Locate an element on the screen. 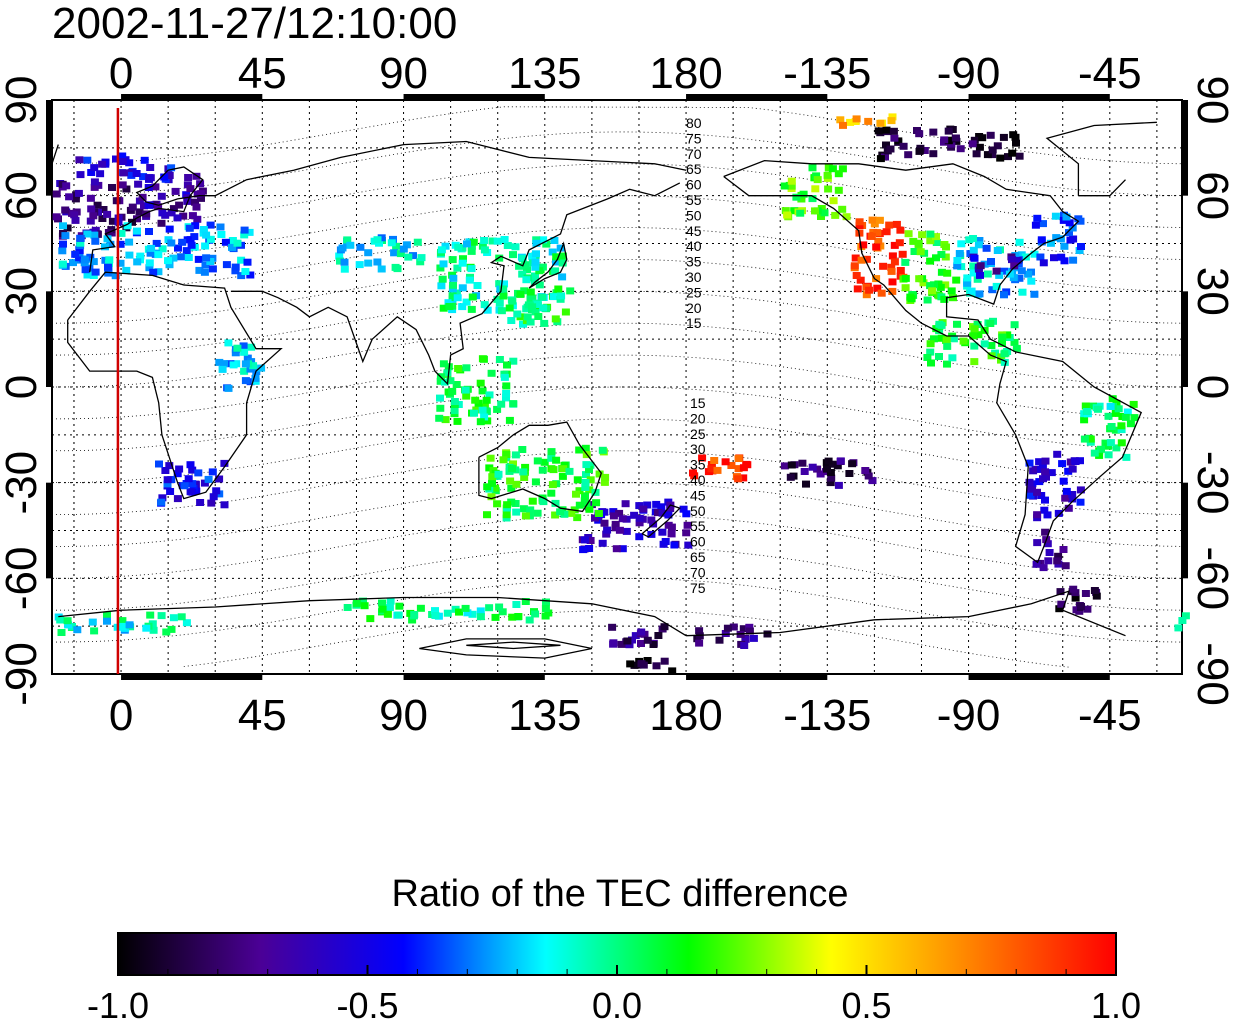 The image size is (1240, 1024). frame-bar-top is located at coordinates (757, 97).